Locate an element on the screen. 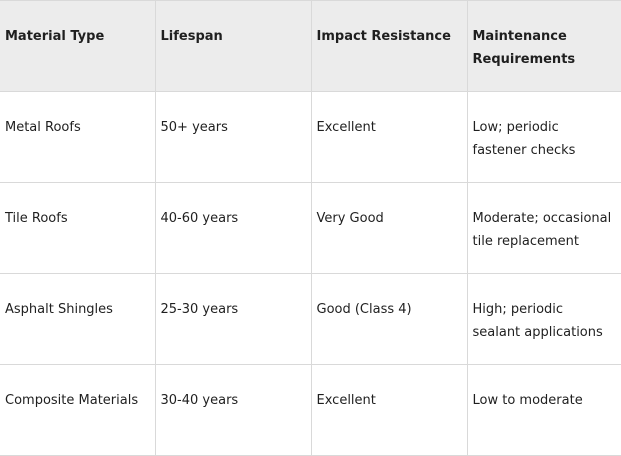 This screenshot has height=456, width=621. header-impact-resistance: Impact Resistance is located at coordinates (389, 46).